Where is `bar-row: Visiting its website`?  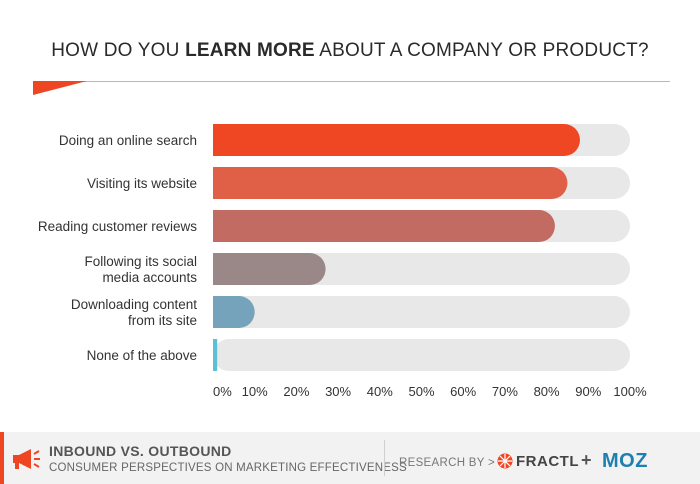
bar-row: Visiting its website is located at coordinates (358, 183).